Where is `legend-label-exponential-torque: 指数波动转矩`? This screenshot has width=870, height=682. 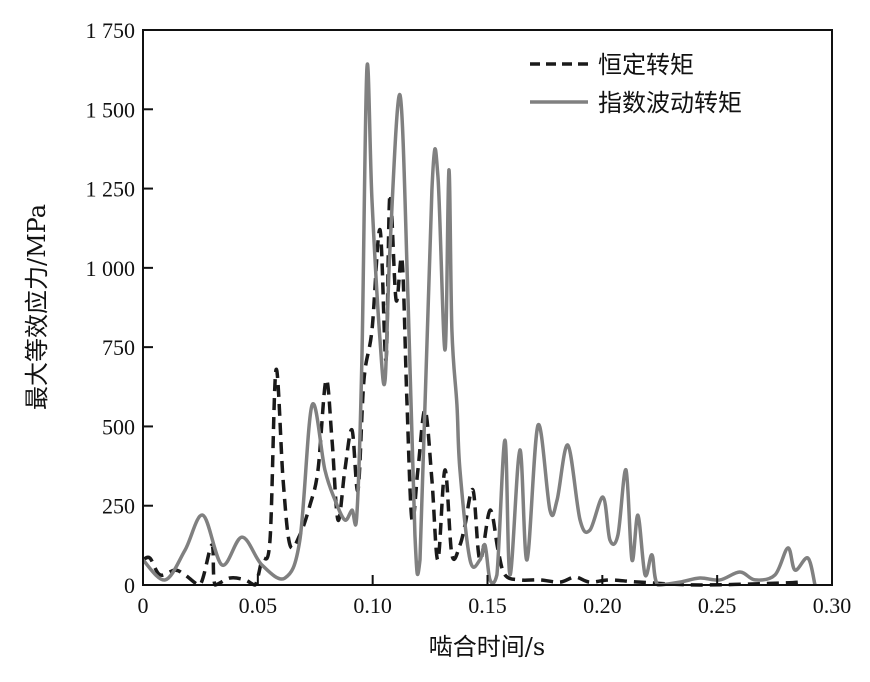
legend-label-exponential-torque: 指数波动转矩 is located at coordinates (670, 103).